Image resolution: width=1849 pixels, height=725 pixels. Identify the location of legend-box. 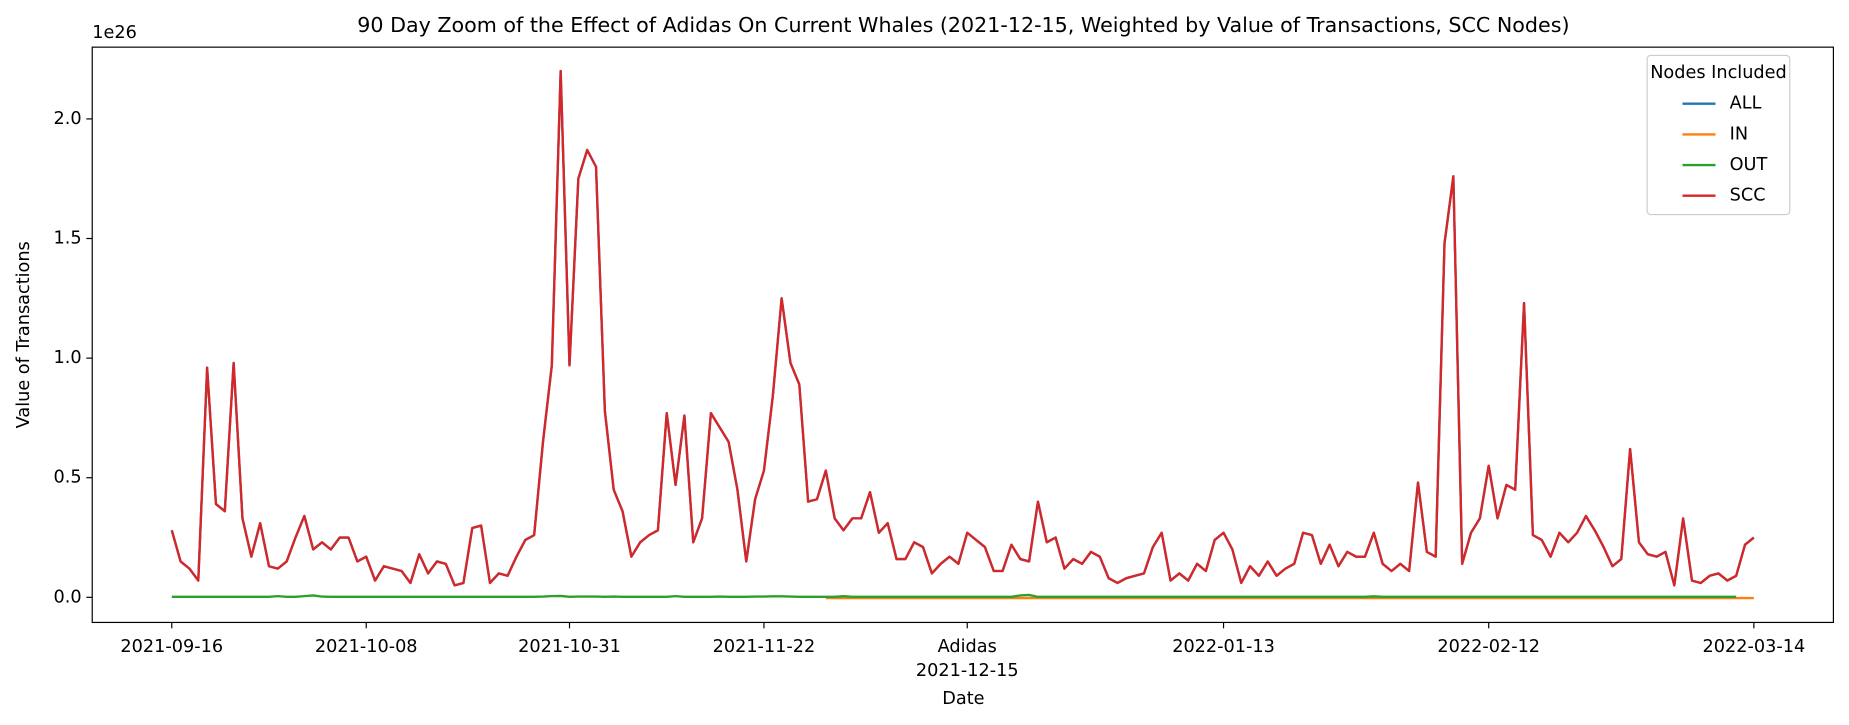
(1718, 135).